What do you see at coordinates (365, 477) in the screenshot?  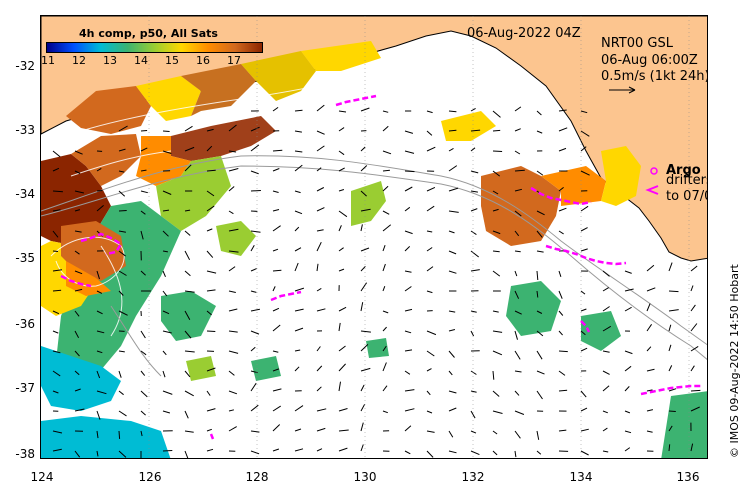 I see `x-tick-label: 130` at bounding box center [365, 477].